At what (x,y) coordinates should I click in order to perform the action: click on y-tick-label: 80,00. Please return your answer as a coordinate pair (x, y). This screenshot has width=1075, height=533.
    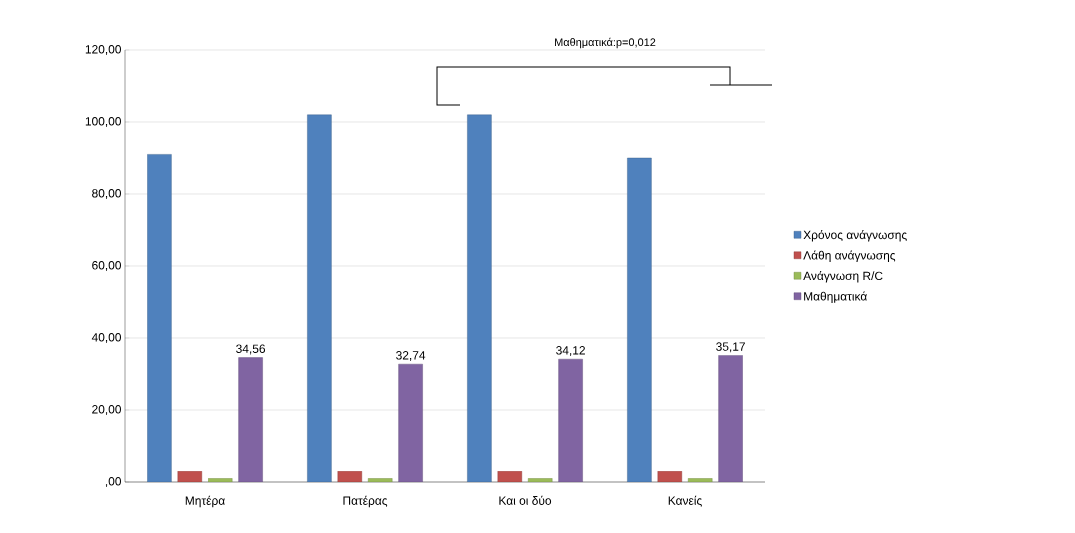
    Looking at the image, I should click on (107, 194).